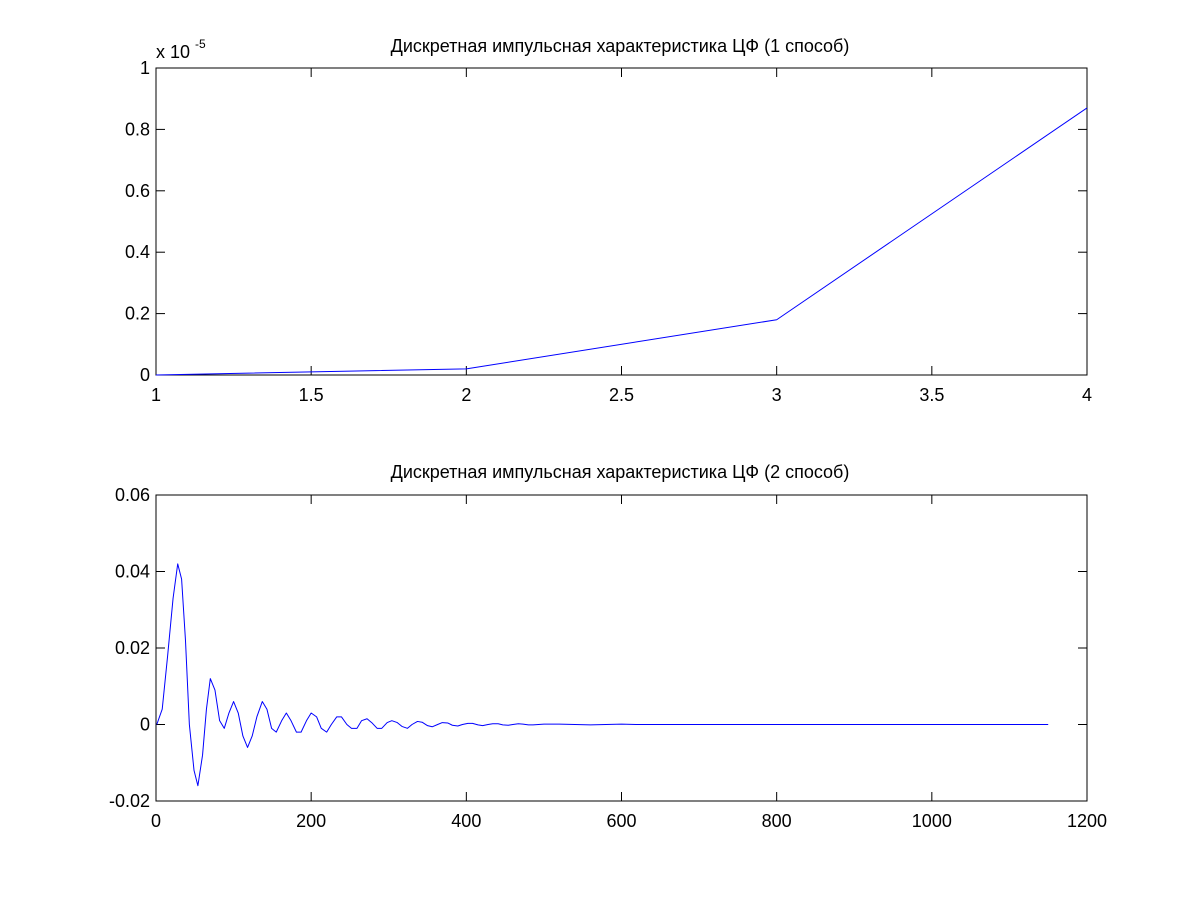  What do you see at coordinates (311, 395) in the screenshot?
I see `x-tick-label: 1.5` at bounding box center [311, 395].